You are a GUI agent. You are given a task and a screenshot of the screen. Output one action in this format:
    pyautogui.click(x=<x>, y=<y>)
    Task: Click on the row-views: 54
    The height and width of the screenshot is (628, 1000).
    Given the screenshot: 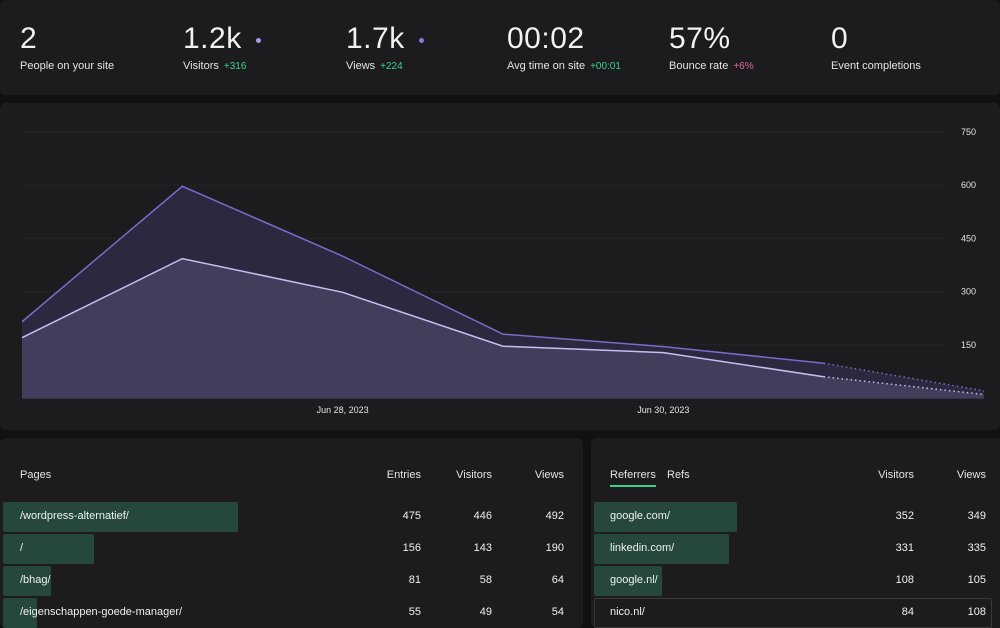 What is the action you would take?
    pyautogui.click(x=557, y=612)
    